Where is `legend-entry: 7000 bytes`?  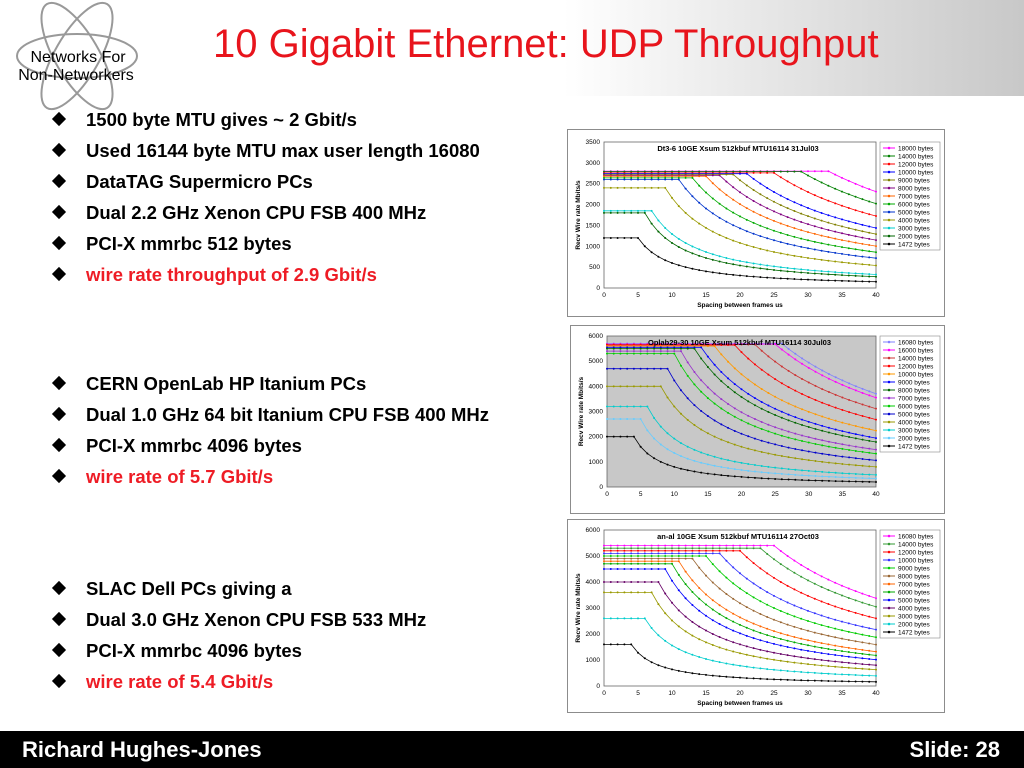 legend-entry: 7000 bytes is located at coordinates (914, 398).